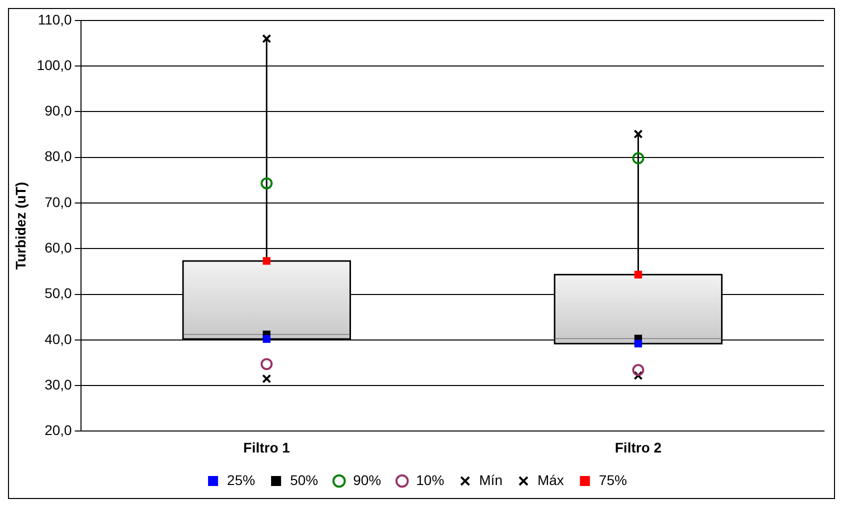 Image resolution: width=843 pixels, height=507 pixels. Describe the element at coordinates (304, 480) in the screenshot. I see `legend-label: 50%` at that location.